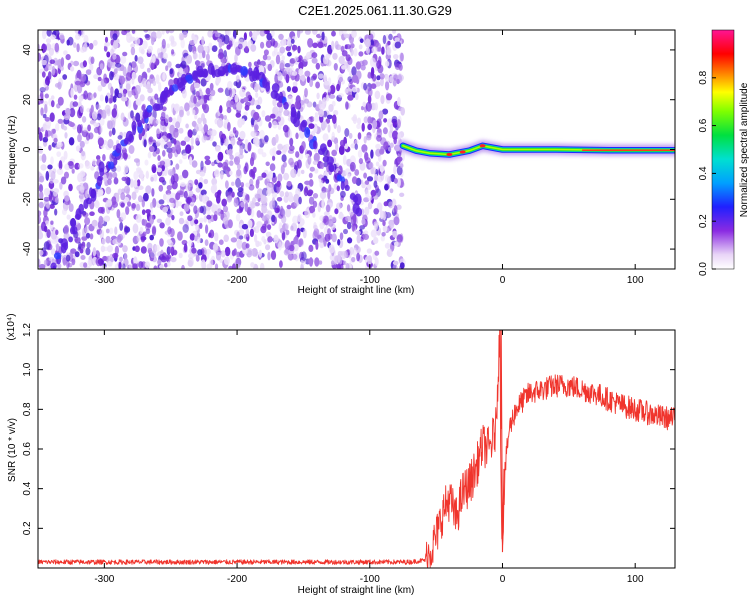  Describe the element at coordinates (482, 146) in the screenshot. I see `heatmap-hotspot` at that location.